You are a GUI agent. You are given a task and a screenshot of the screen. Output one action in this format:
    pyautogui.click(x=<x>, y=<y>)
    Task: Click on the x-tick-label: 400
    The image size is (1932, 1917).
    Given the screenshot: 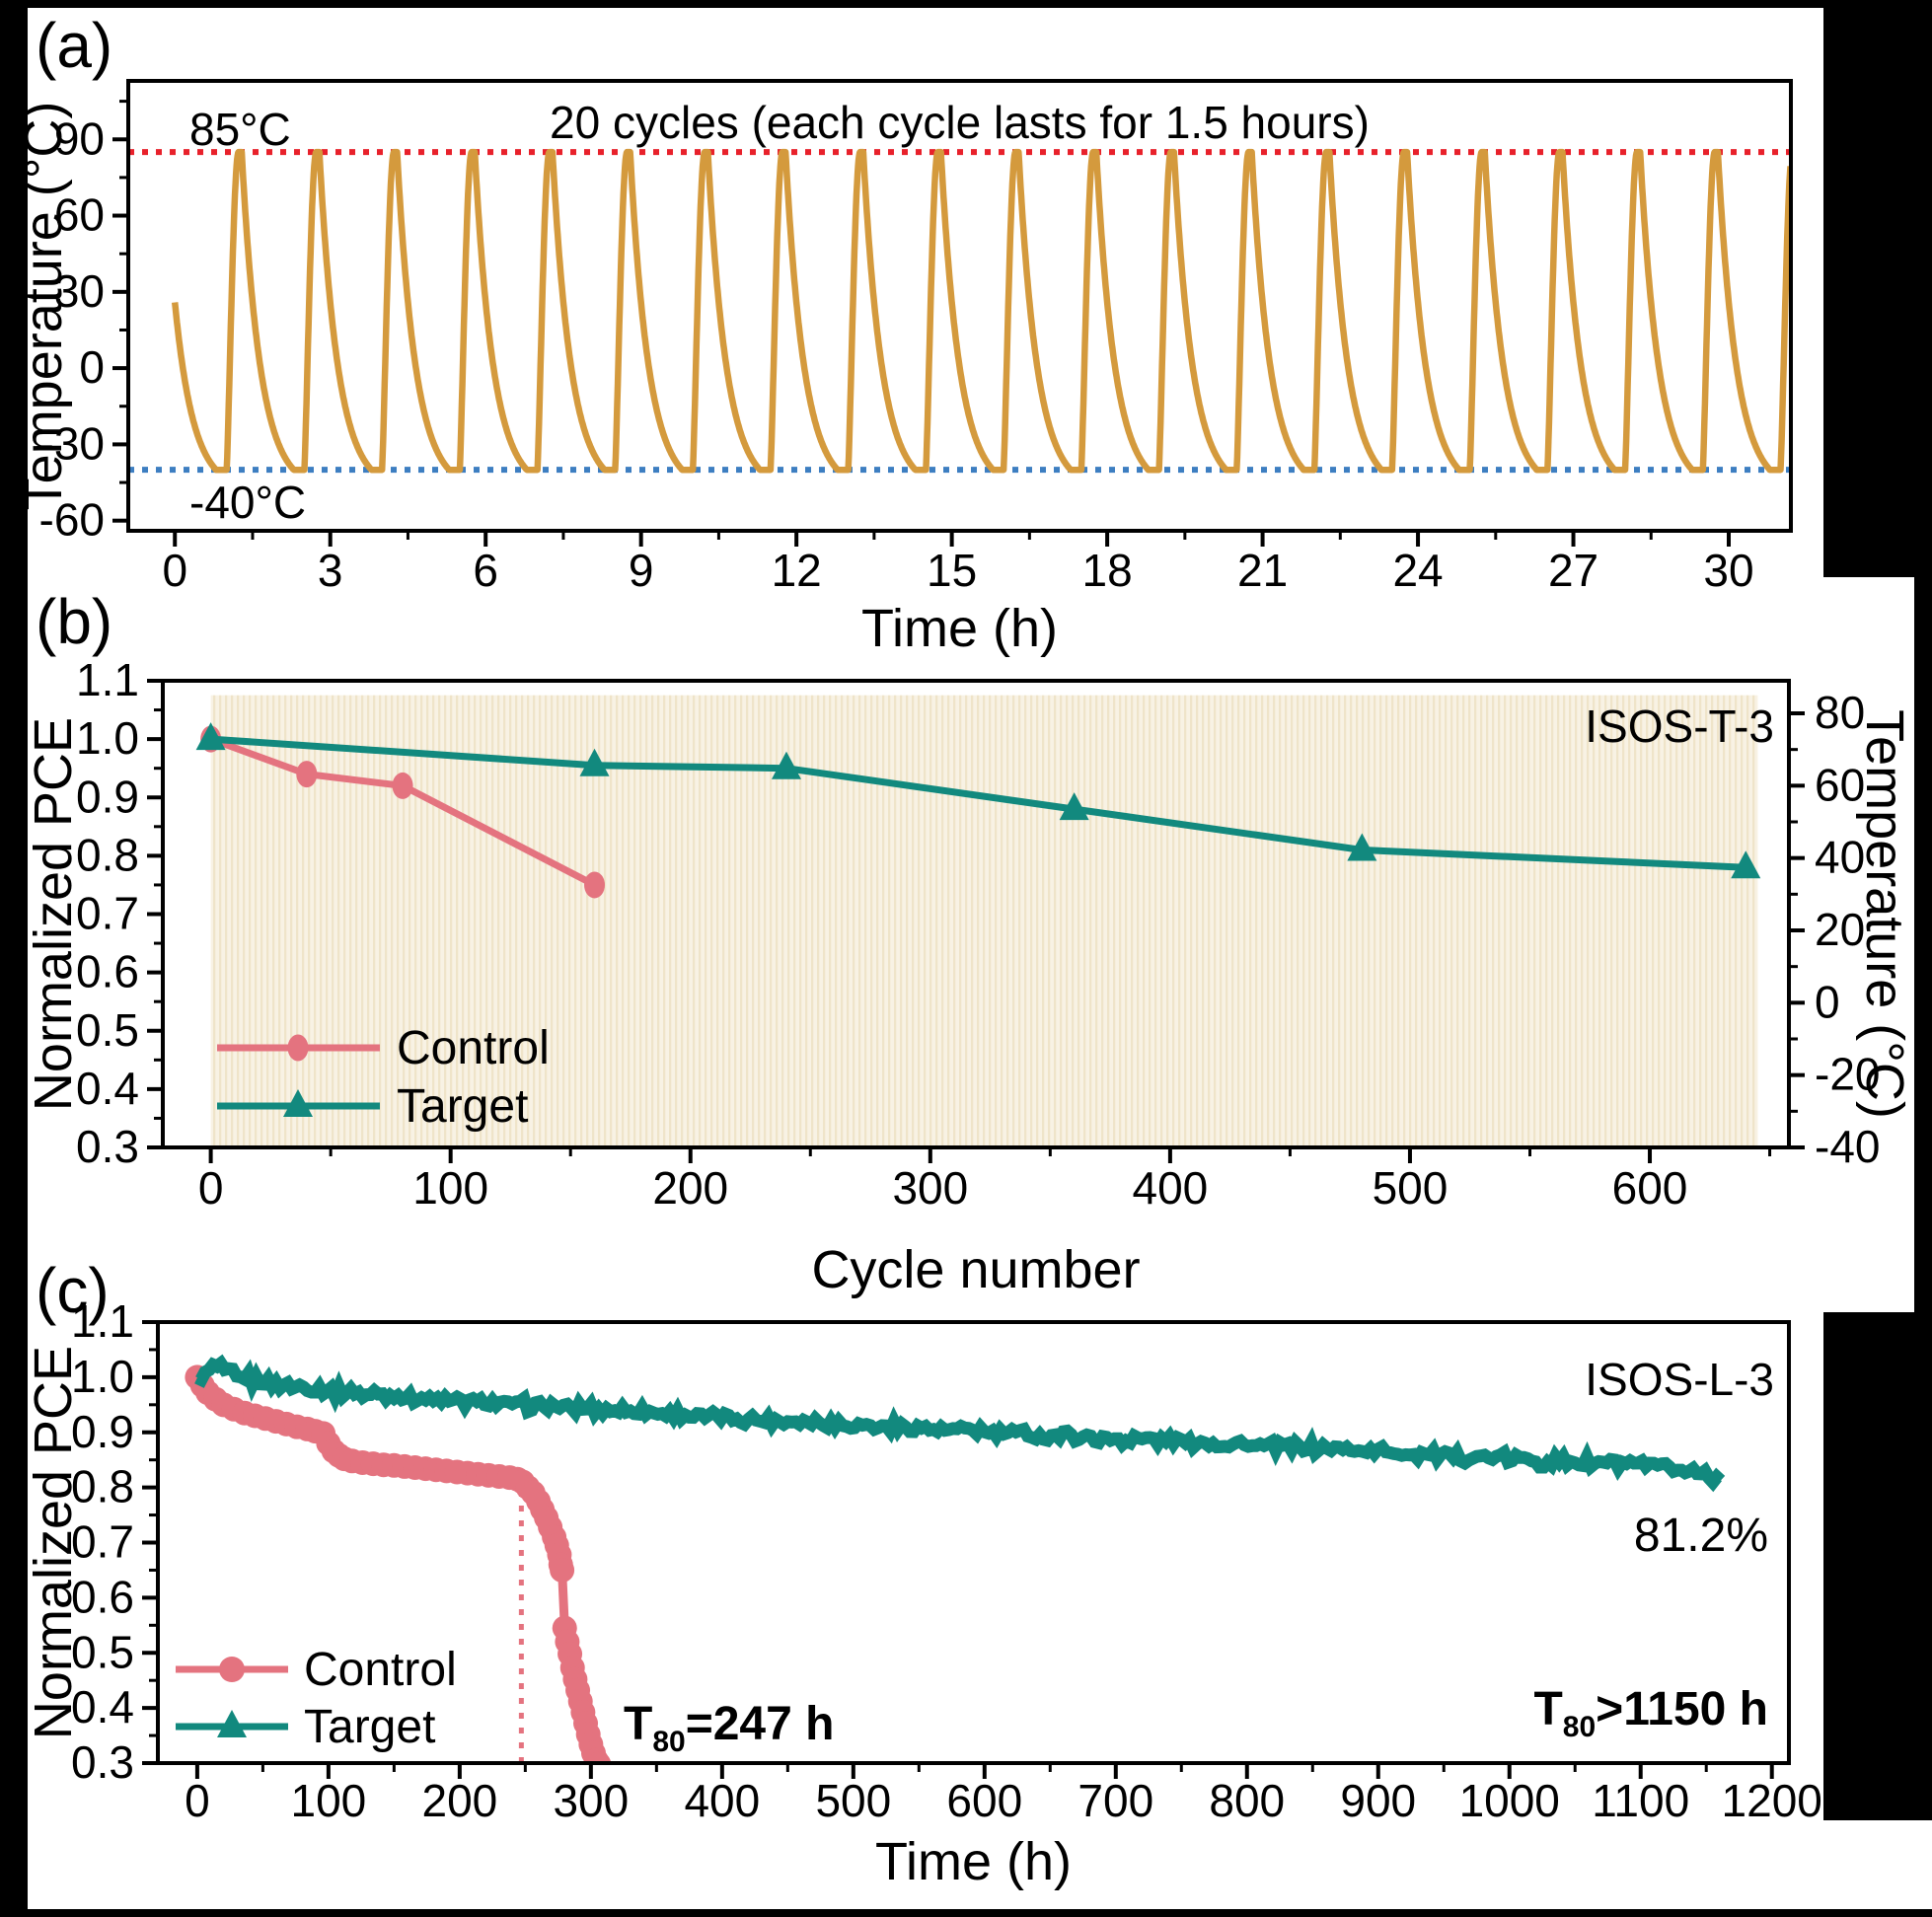 What is the action you would take?
    pyautogui.click(x=722, y=1800)
    